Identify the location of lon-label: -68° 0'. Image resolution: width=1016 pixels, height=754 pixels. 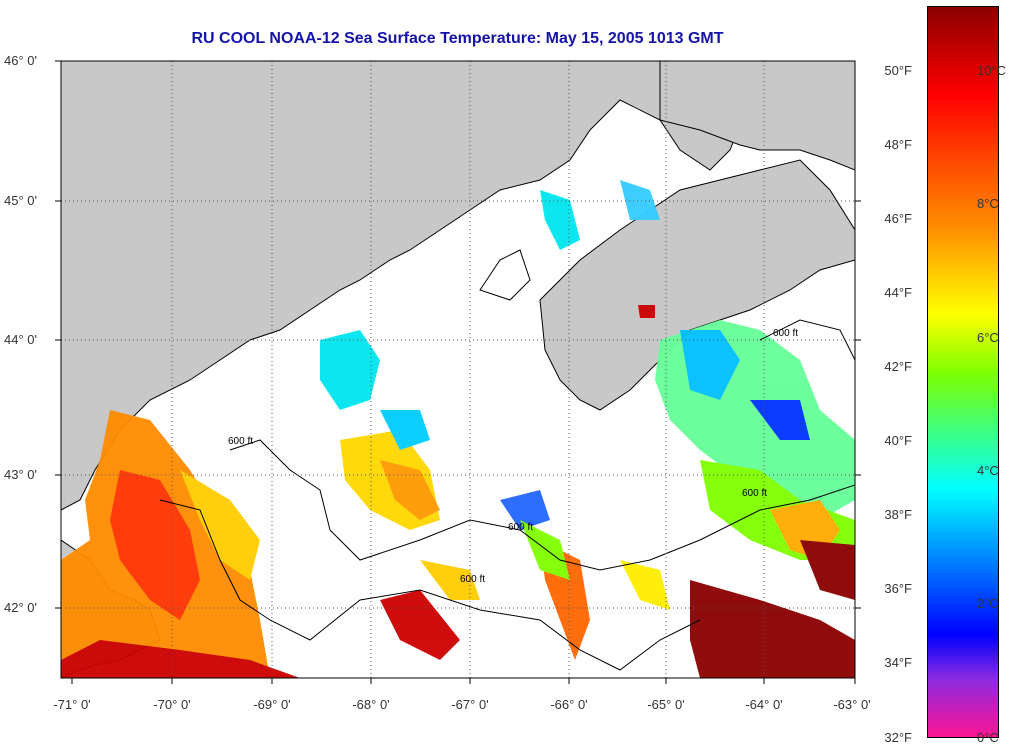
(371, 704).